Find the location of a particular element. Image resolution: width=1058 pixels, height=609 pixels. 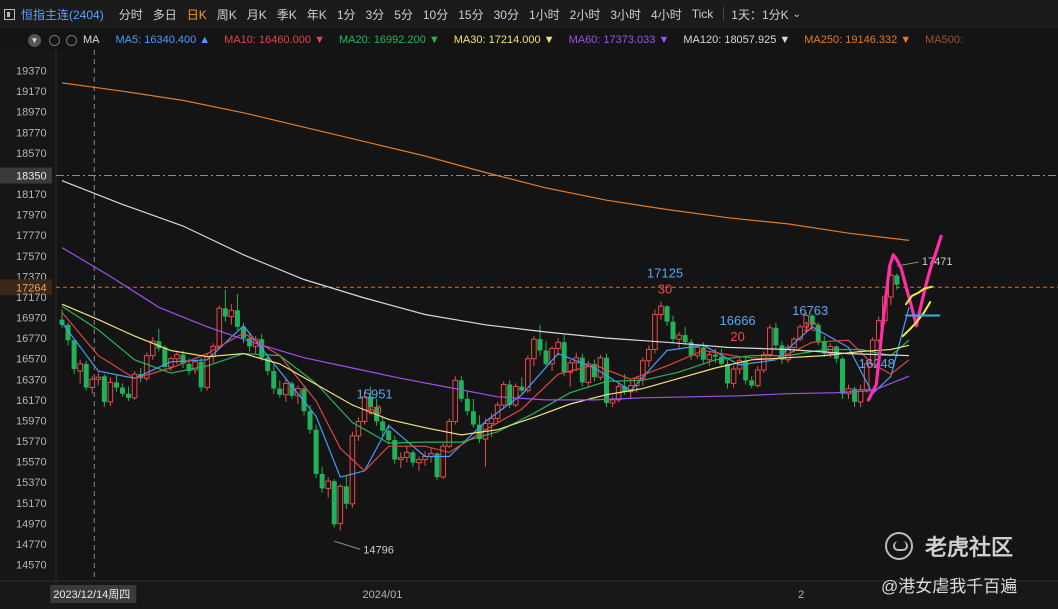

ma-legend-ma120: MA120: 18057.925 ▼ is located at coordinates (737, 40).